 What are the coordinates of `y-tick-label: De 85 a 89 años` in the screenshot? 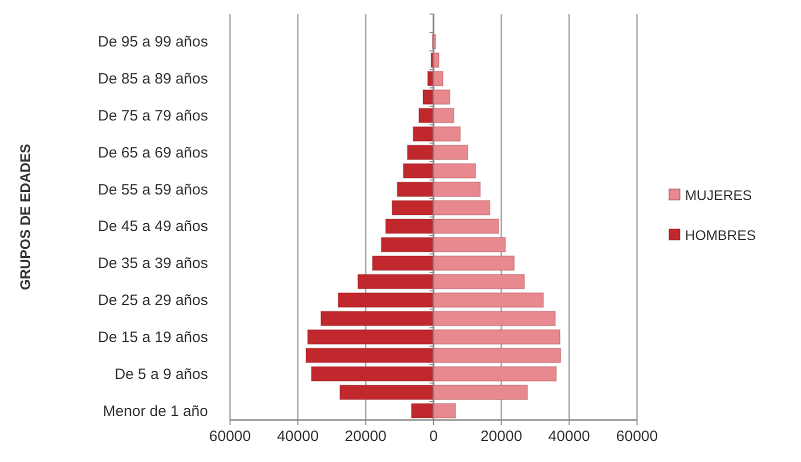 It's located at (153, 79).